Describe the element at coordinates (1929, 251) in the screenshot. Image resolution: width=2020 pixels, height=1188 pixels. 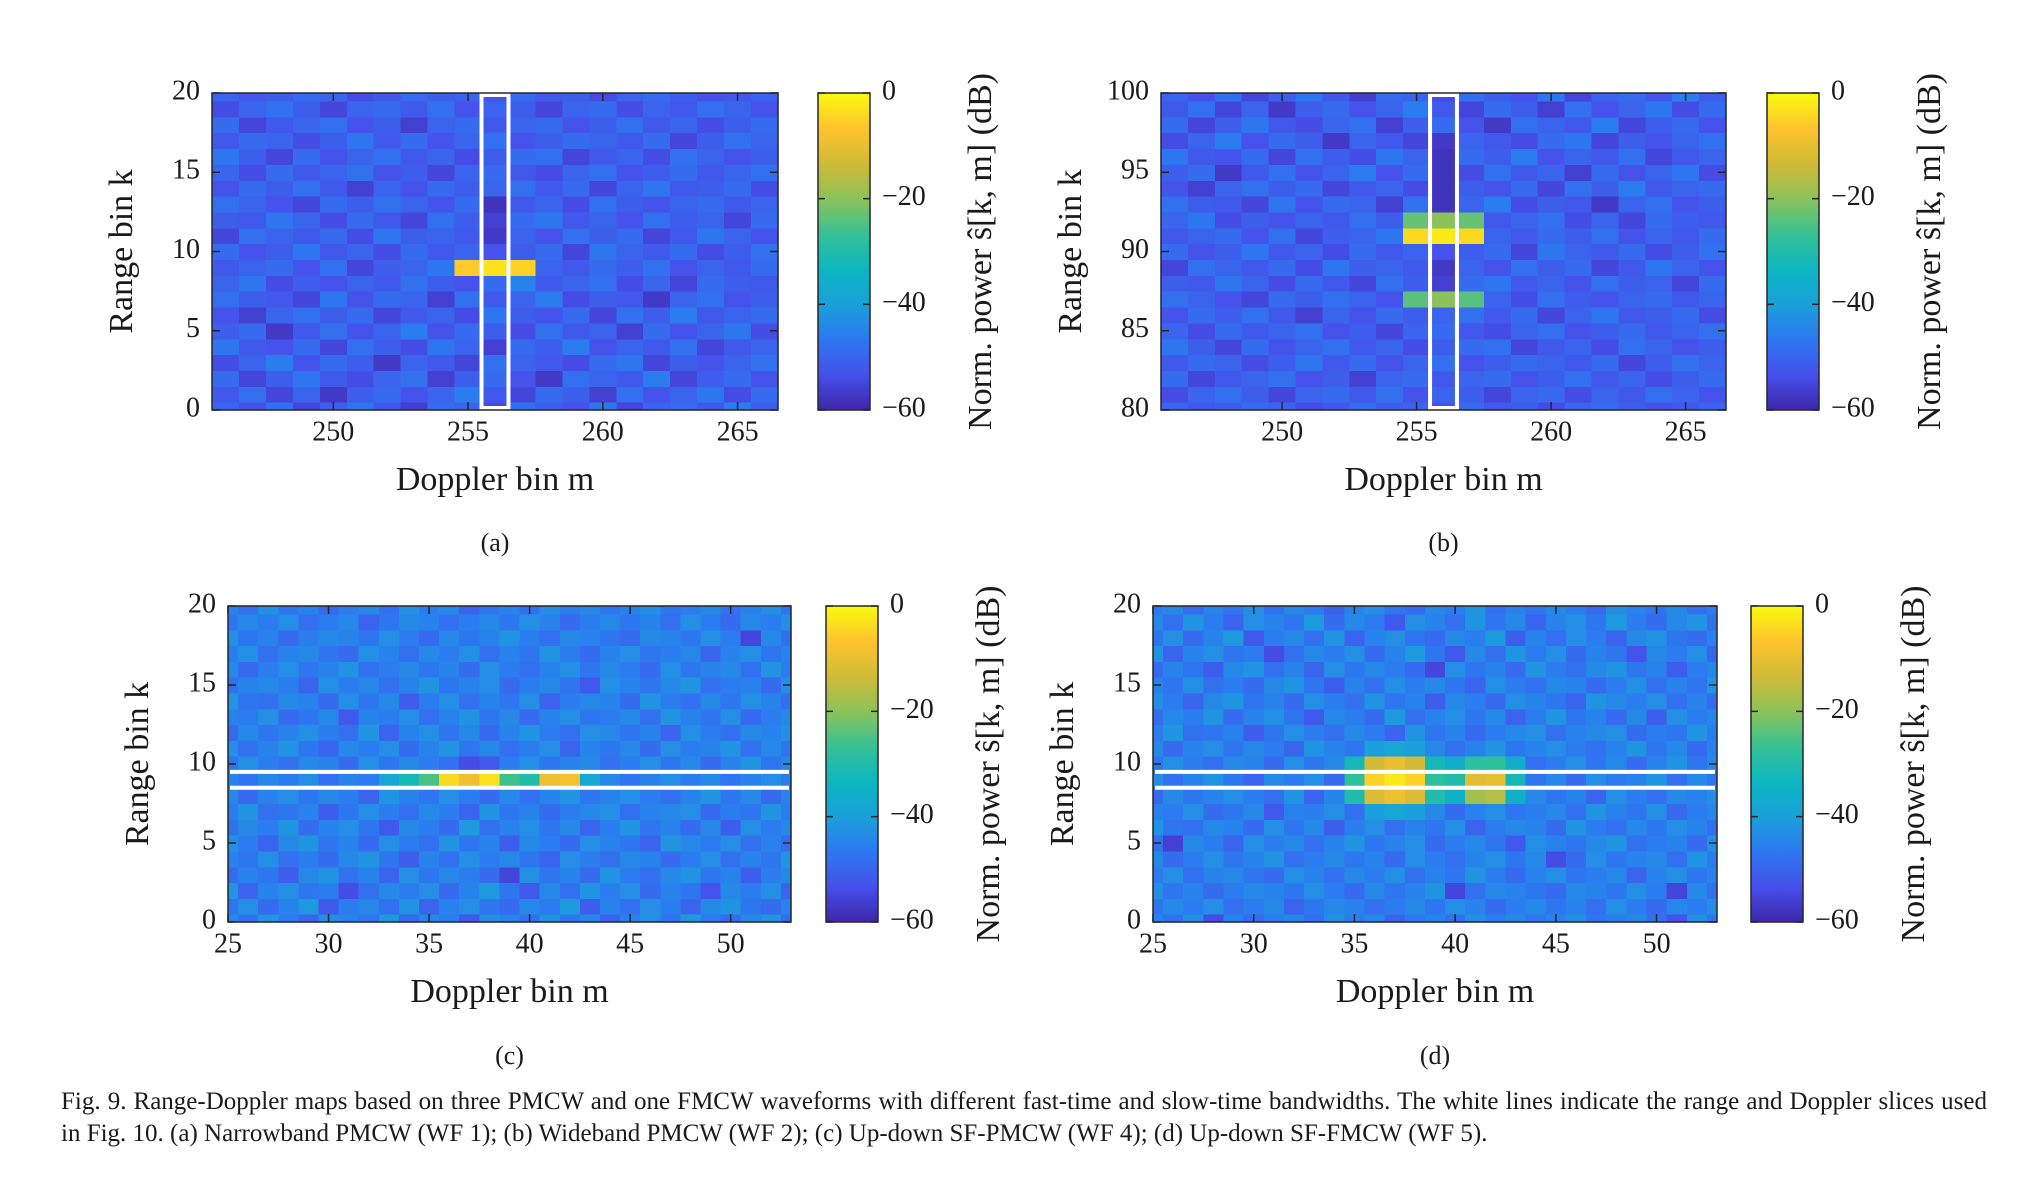
I see `colorbar-label: Norm. power ŝ[k, m] (dB)` at that location.